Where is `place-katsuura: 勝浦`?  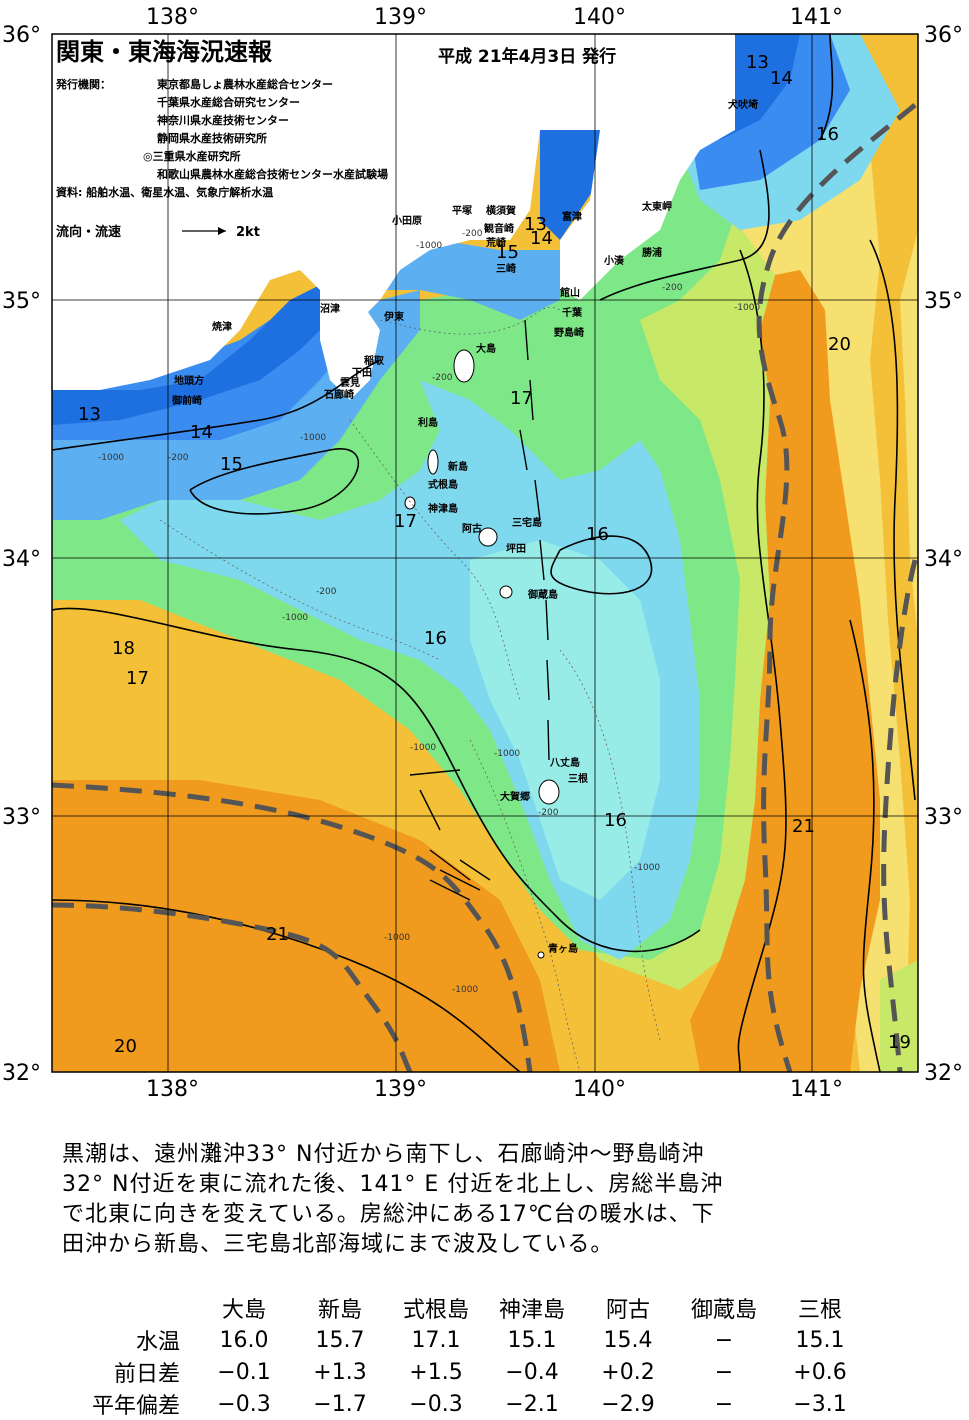 place-katsuura: 勝浦 is located at coordinates (652, 252).